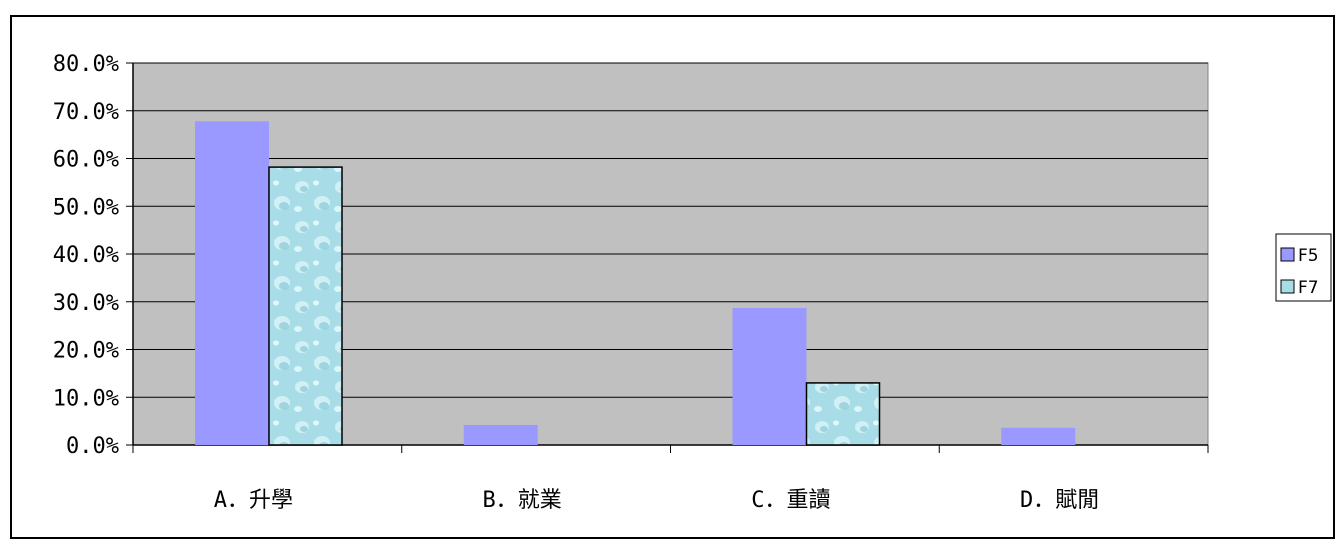  I want to click on y-tick-label: 0.0%, so click(92, 446).